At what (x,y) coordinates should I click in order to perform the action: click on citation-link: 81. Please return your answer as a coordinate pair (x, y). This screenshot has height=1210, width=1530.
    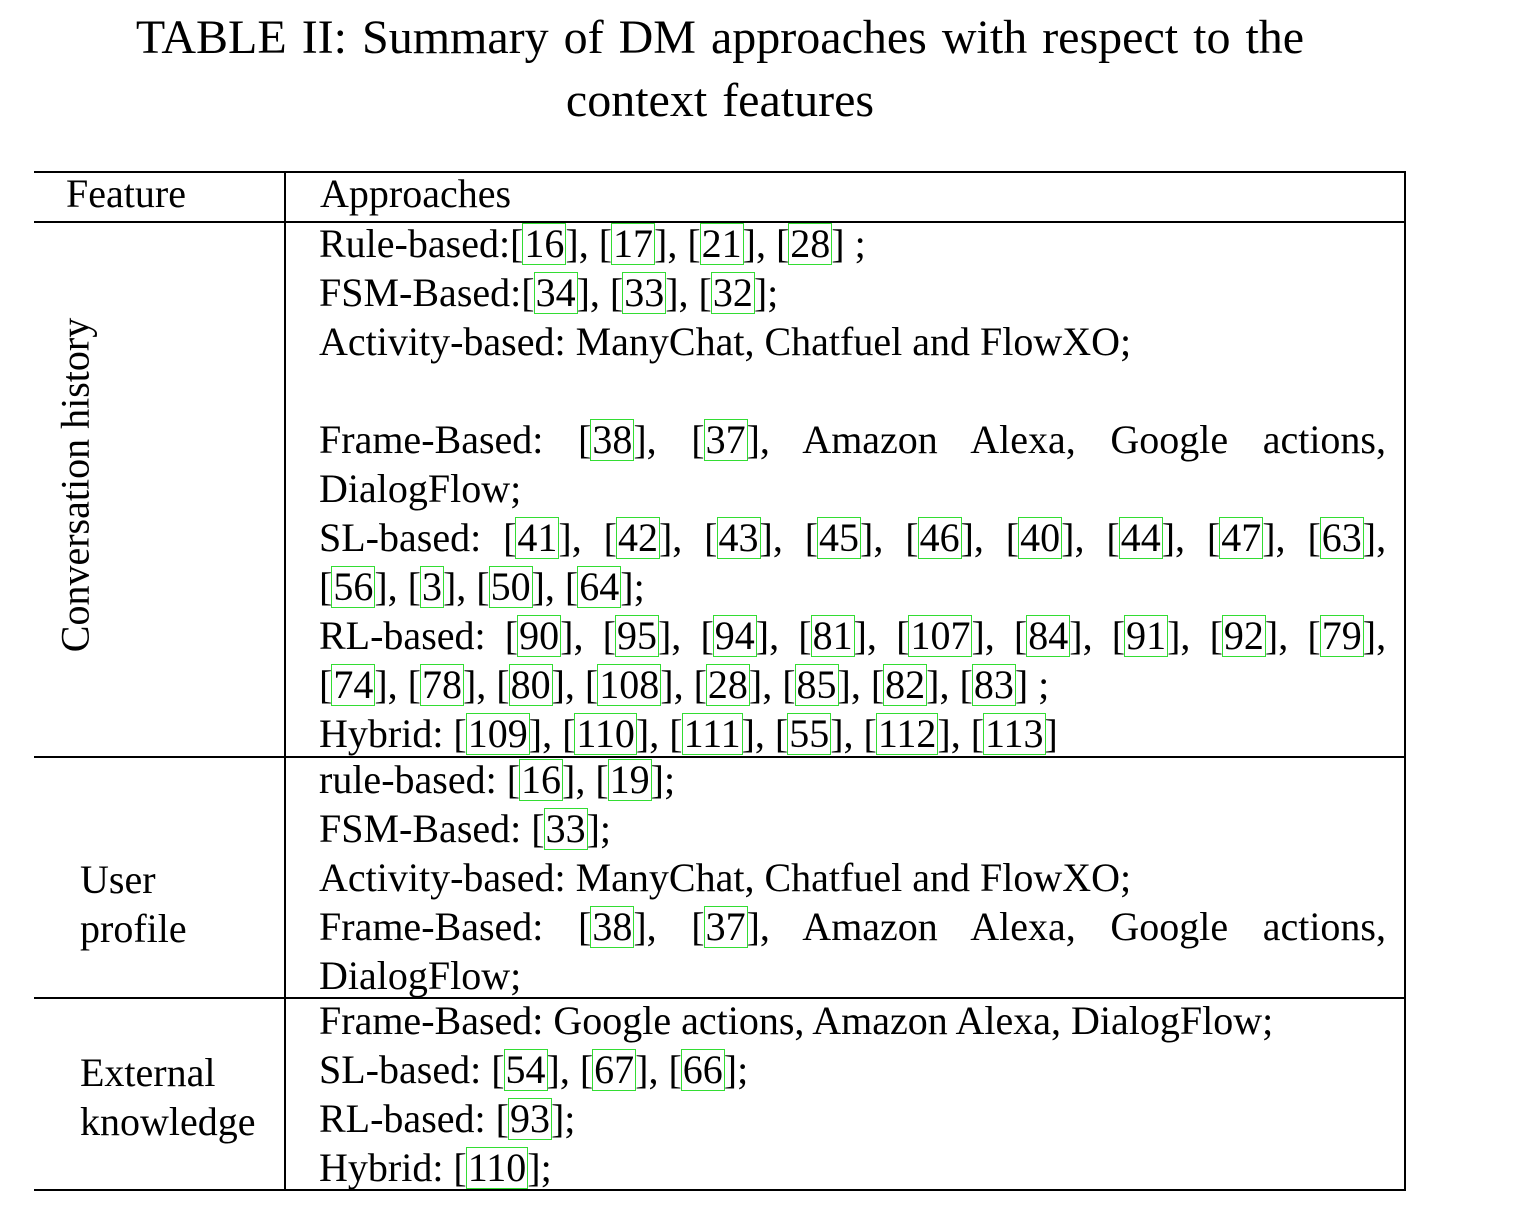
    Looking at the image, I should click on (832, 635).